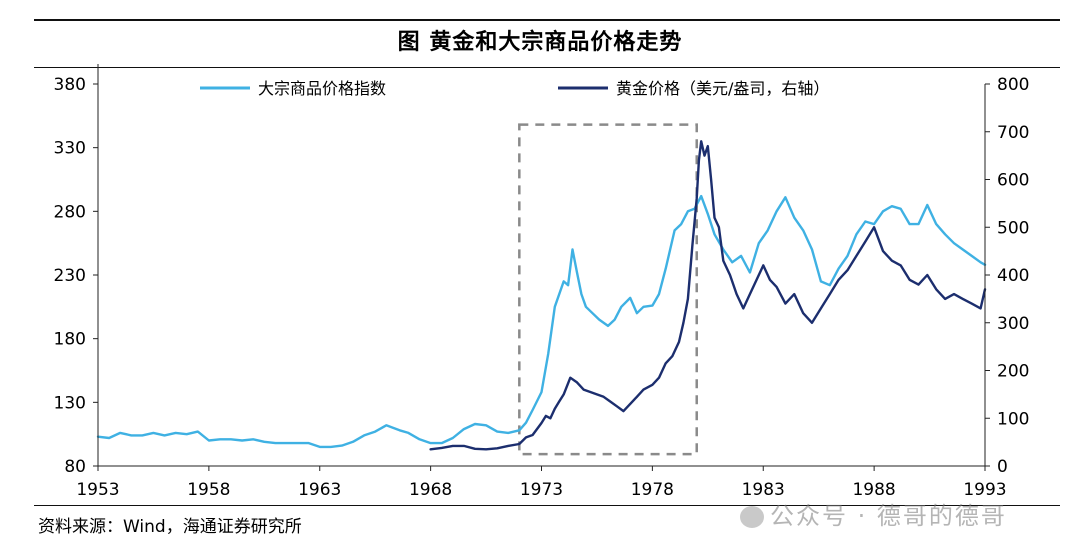 Image resolution: width=1080 pixels, height=553 pixels. I want to click on x-tick-label: 1993, so click(984, 490).